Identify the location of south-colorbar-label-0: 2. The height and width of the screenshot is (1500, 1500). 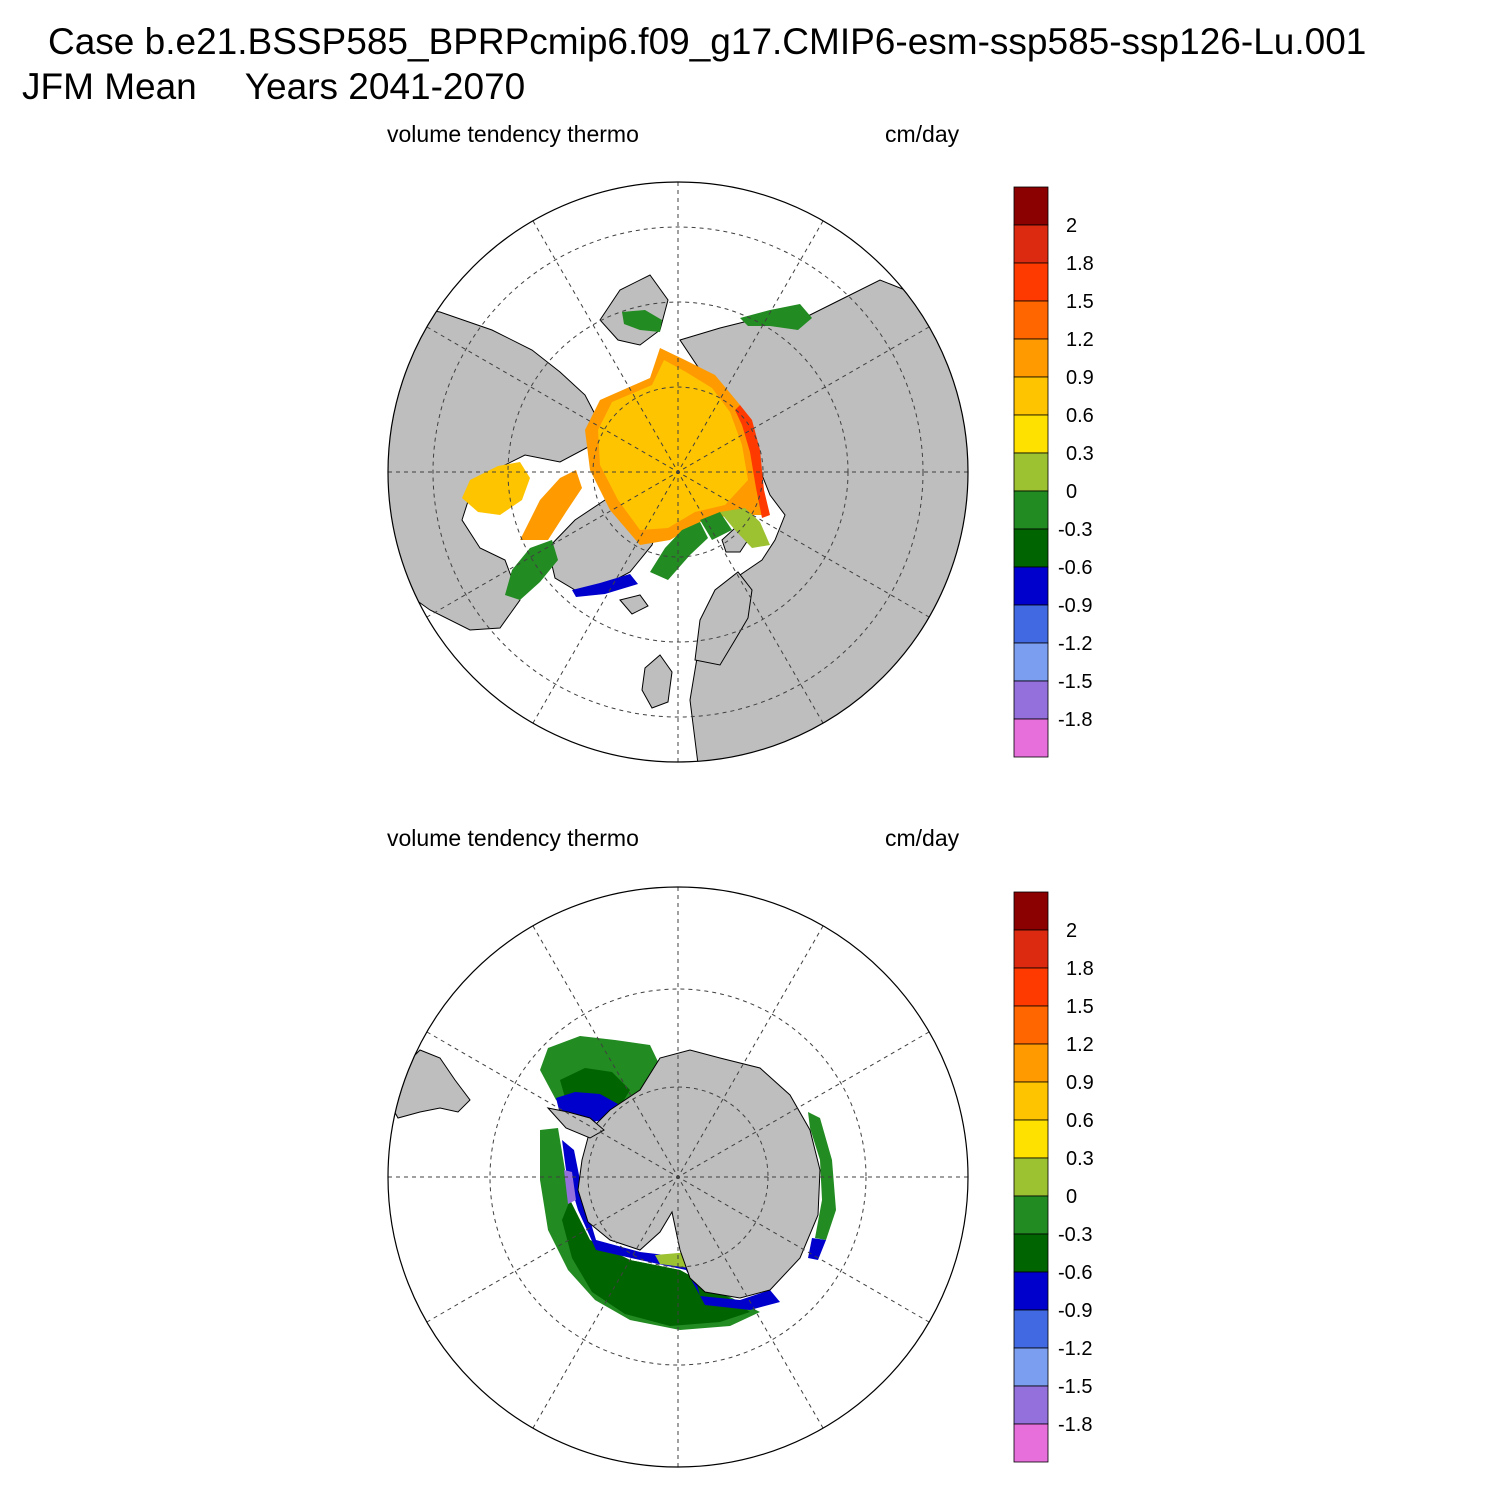
(1071, 931).